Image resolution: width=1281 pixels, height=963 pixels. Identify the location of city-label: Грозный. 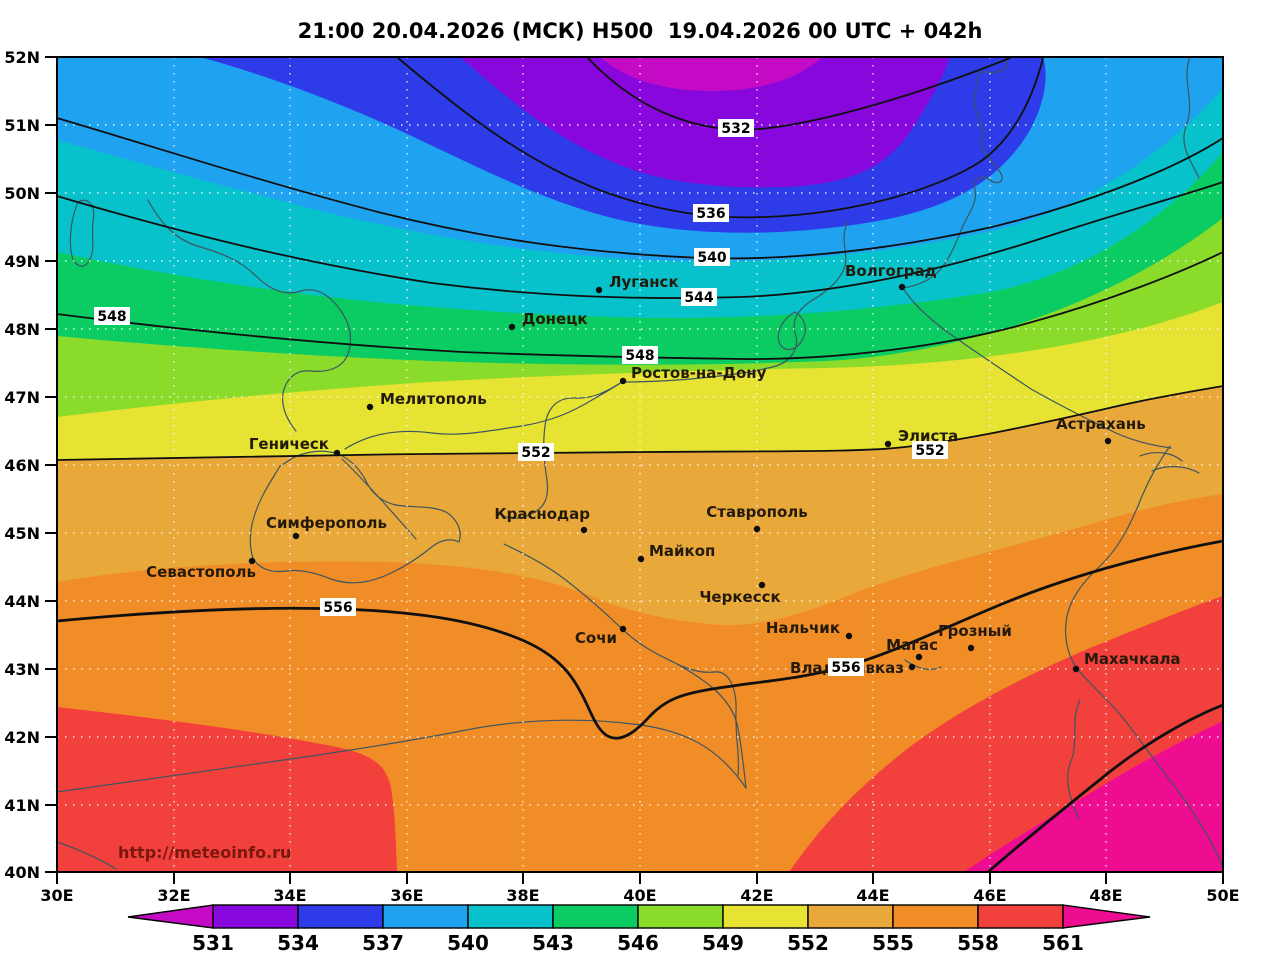
(975, 631).